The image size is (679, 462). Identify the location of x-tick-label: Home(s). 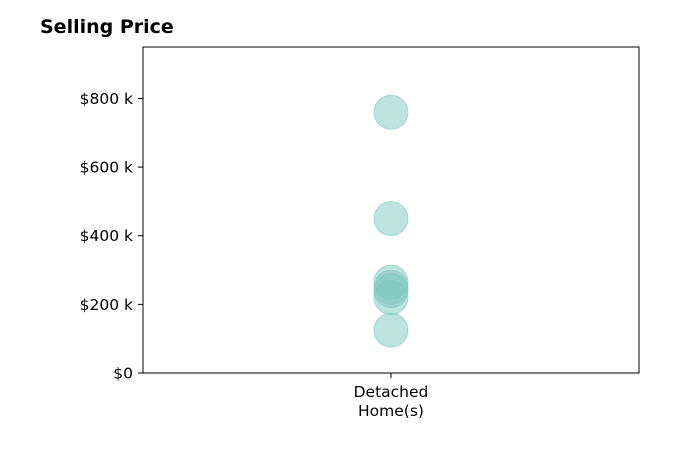
(391, 411).